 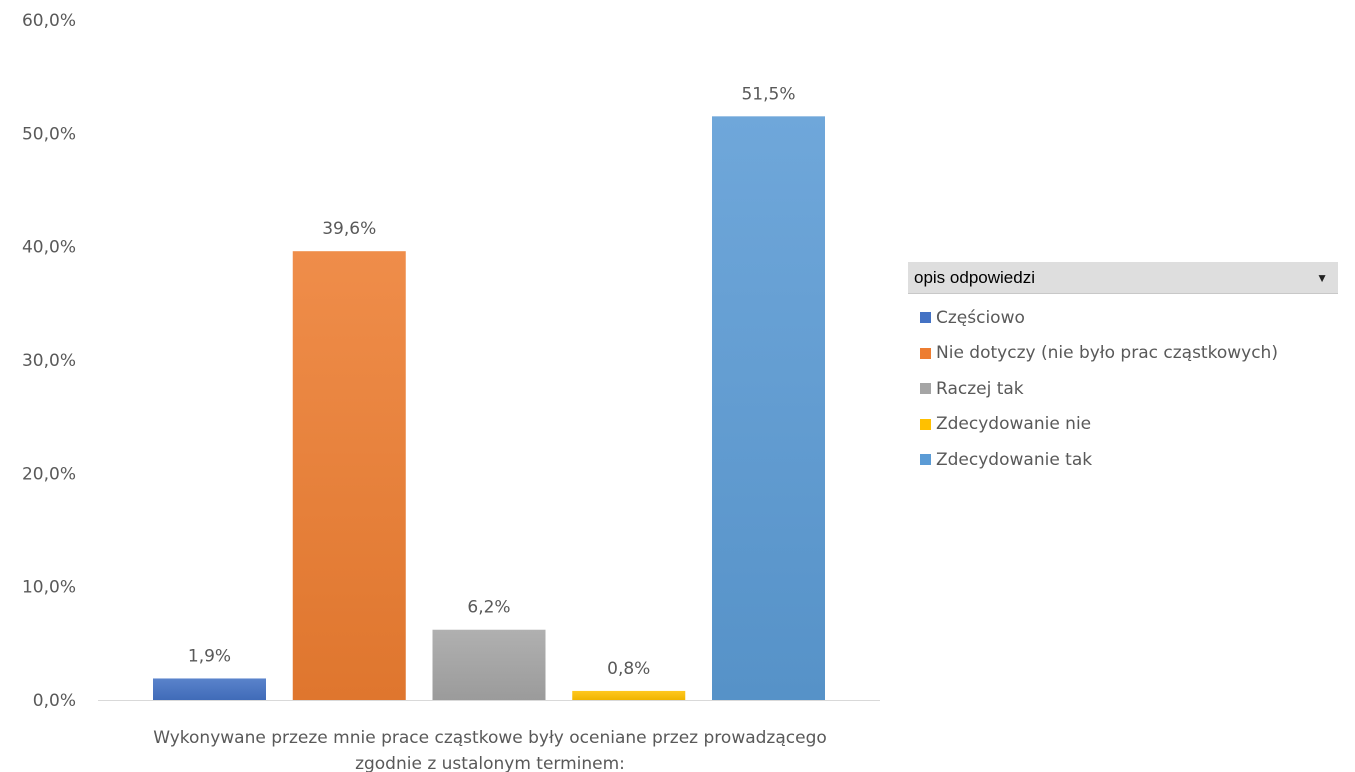 I want to click on y-tick-label: 20,0%, so click(x=49, y=474).